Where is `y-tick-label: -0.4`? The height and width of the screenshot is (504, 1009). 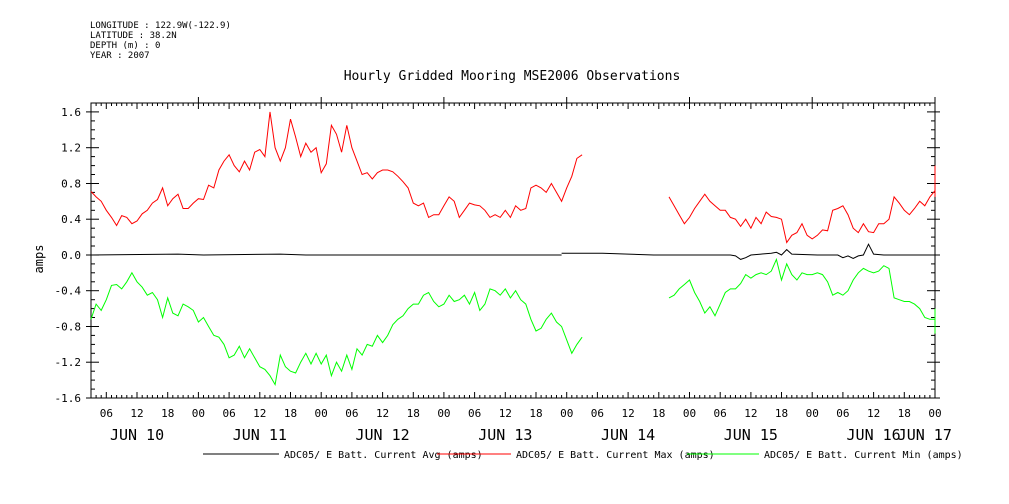
y-tick-label: -0.4 is located at coordinates (68, 291).